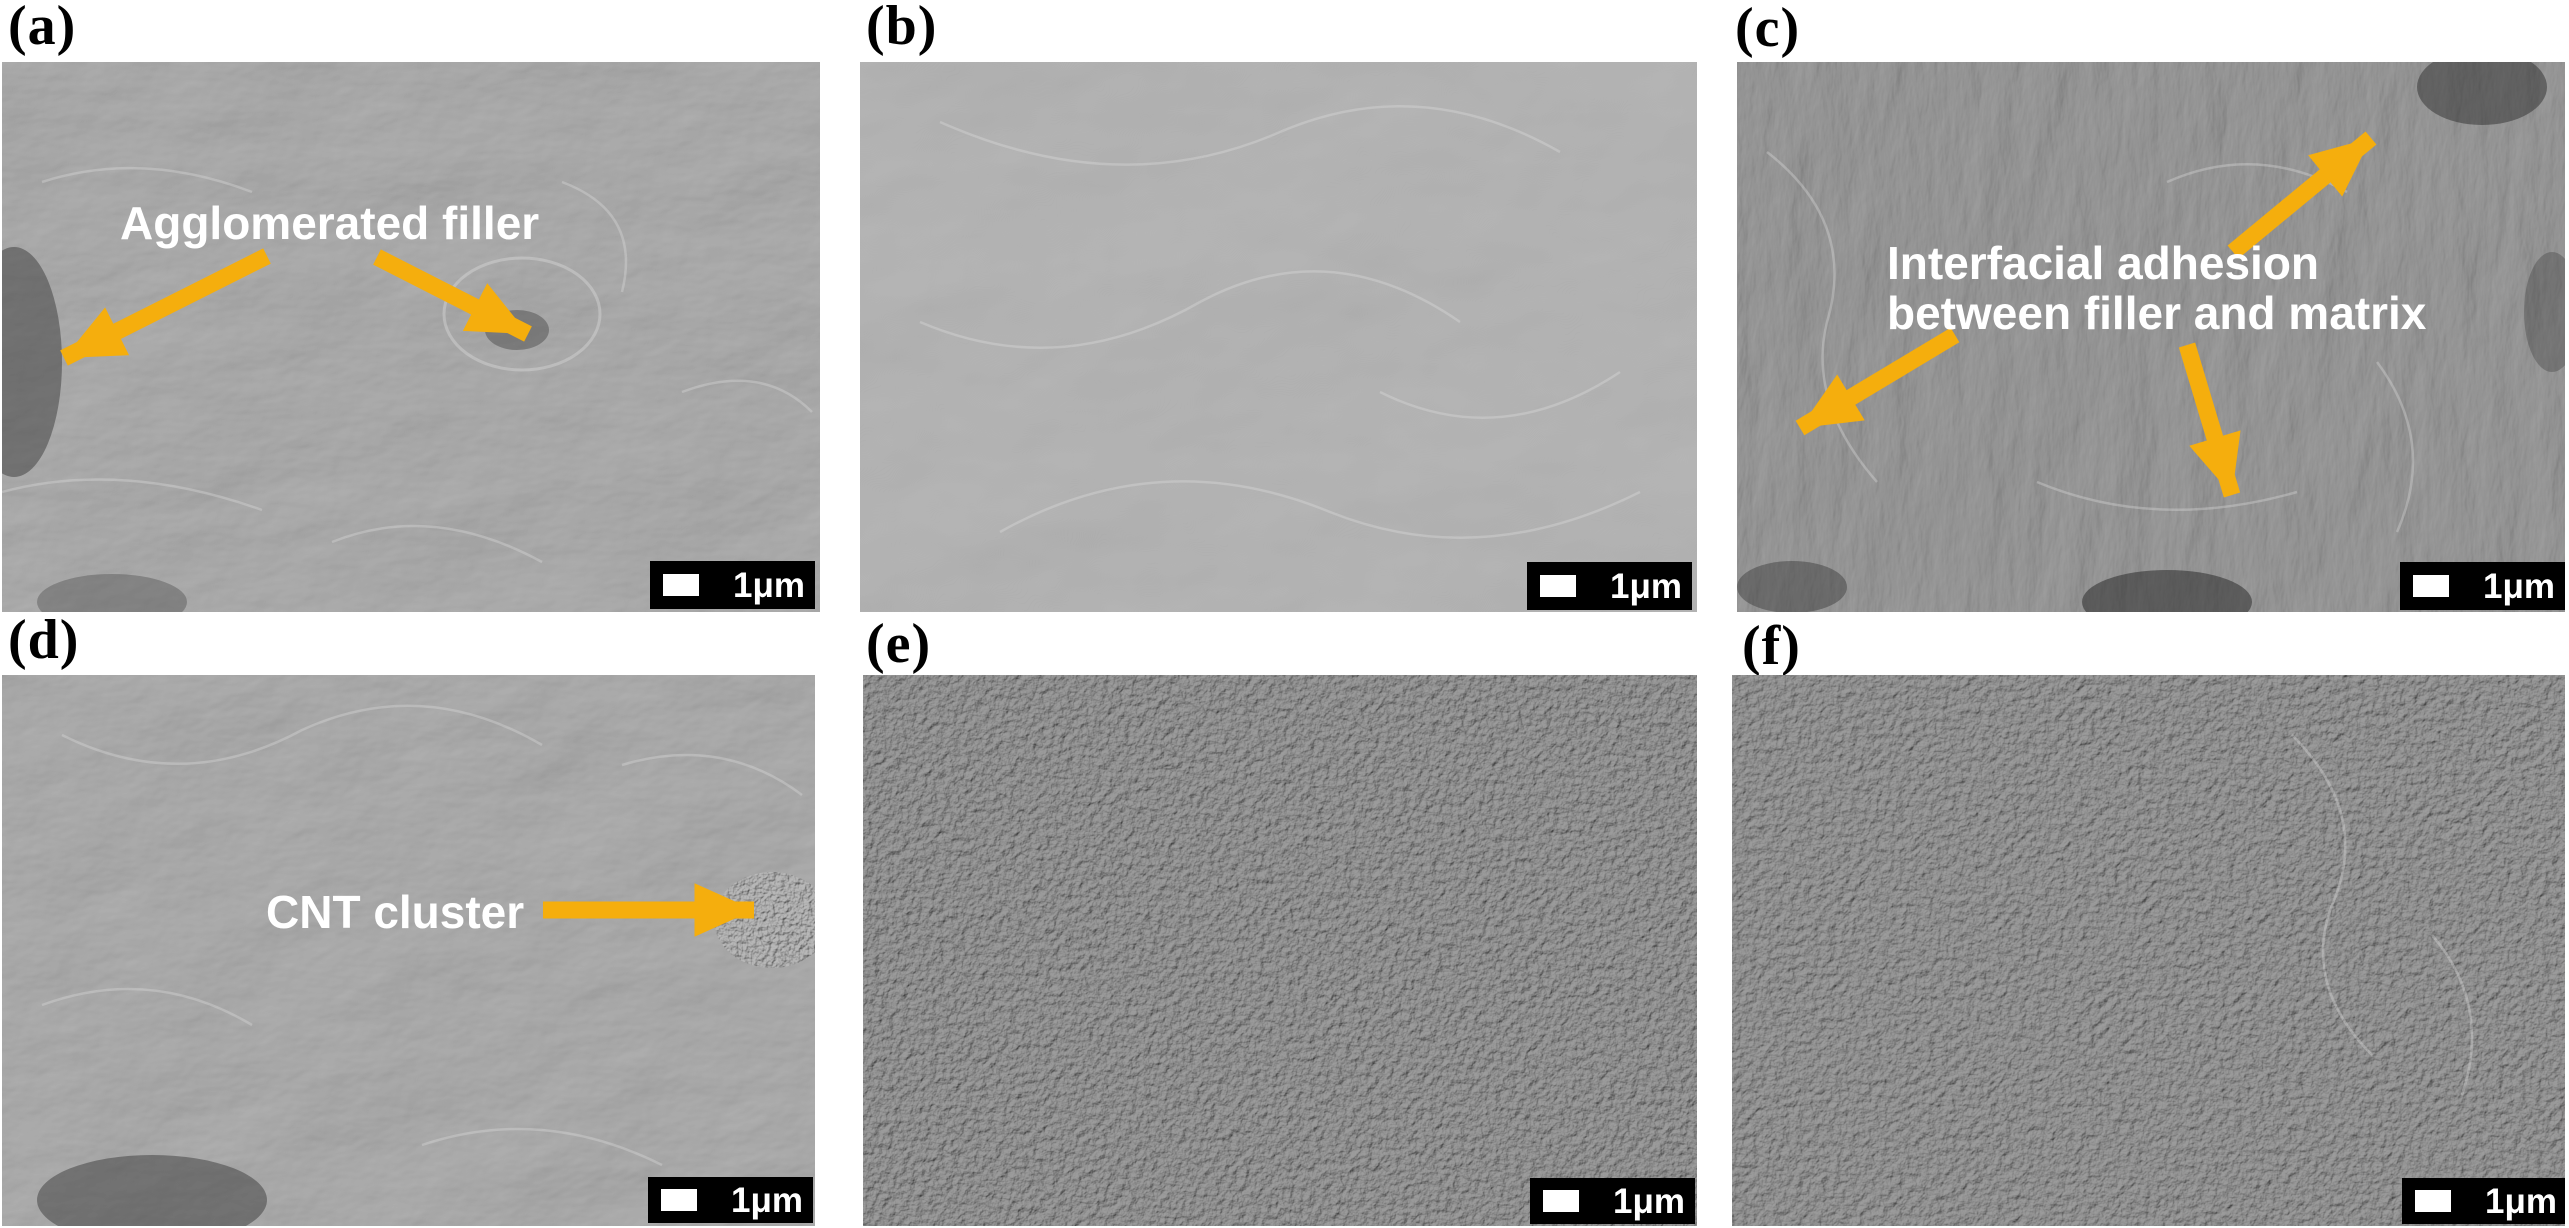 The image size is (2569, 1228). I want to click on arrow-icon-agglomerate-right, so click(452, 295).